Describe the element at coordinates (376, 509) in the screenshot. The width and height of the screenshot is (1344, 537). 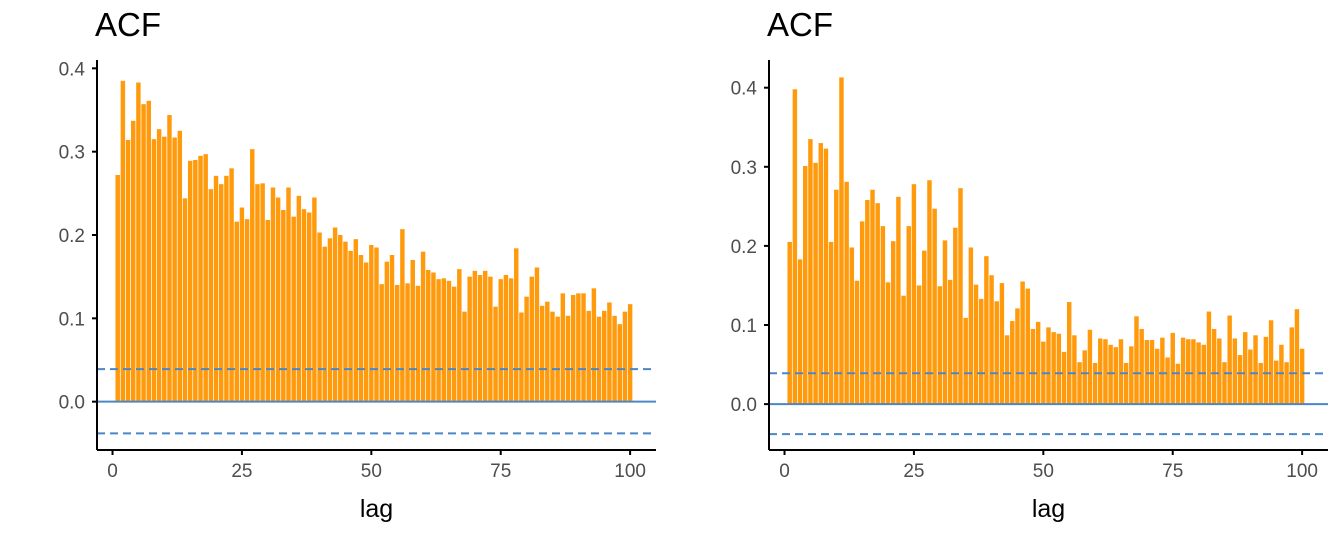
I see `x-axis-label: lag` at that location.